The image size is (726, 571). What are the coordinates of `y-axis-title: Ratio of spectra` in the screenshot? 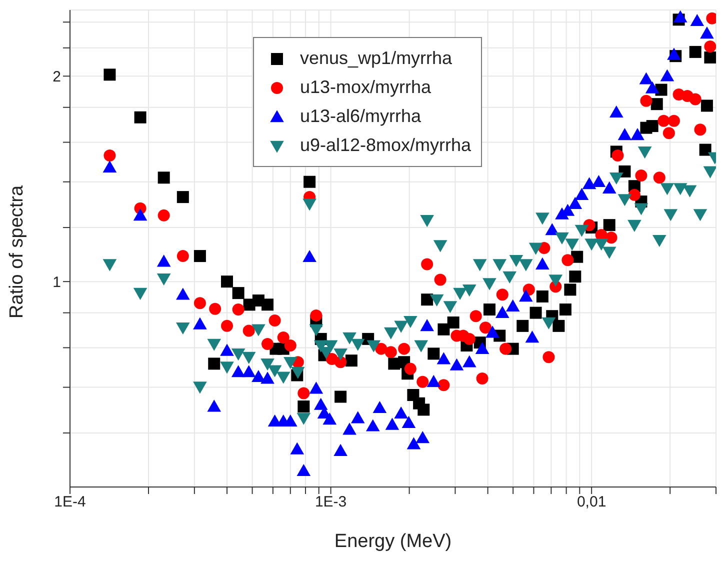 It's located at (17, 251).